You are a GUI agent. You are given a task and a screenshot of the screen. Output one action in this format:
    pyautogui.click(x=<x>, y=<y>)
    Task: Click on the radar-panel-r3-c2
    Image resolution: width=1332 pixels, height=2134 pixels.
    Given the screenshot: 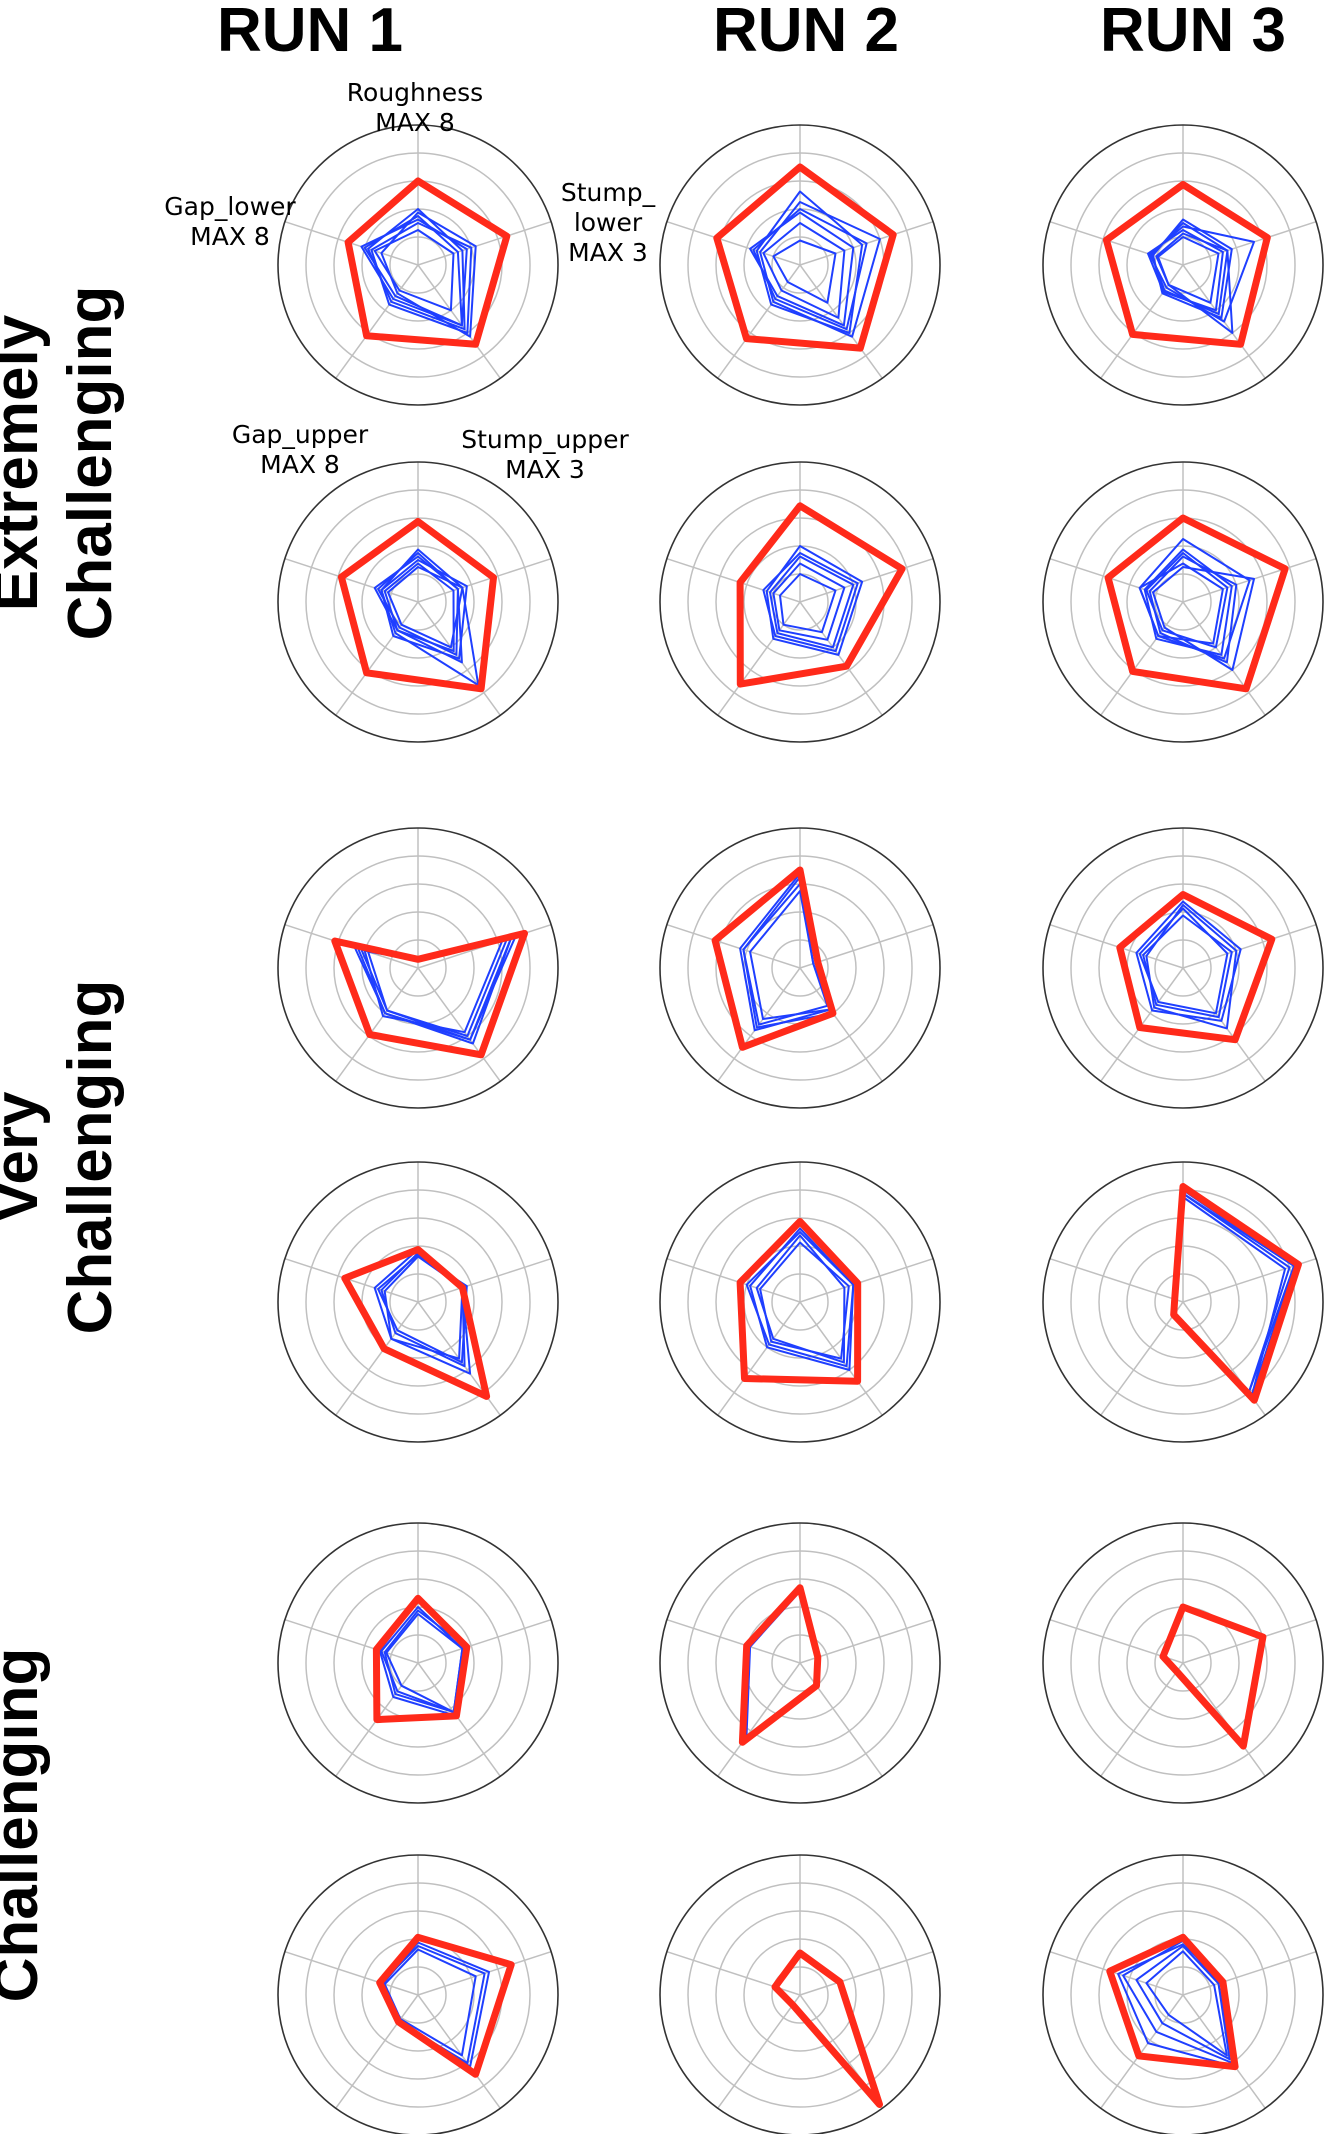 What is the action you would take?
    pyautogui.click(x=1183, y=1302)
    